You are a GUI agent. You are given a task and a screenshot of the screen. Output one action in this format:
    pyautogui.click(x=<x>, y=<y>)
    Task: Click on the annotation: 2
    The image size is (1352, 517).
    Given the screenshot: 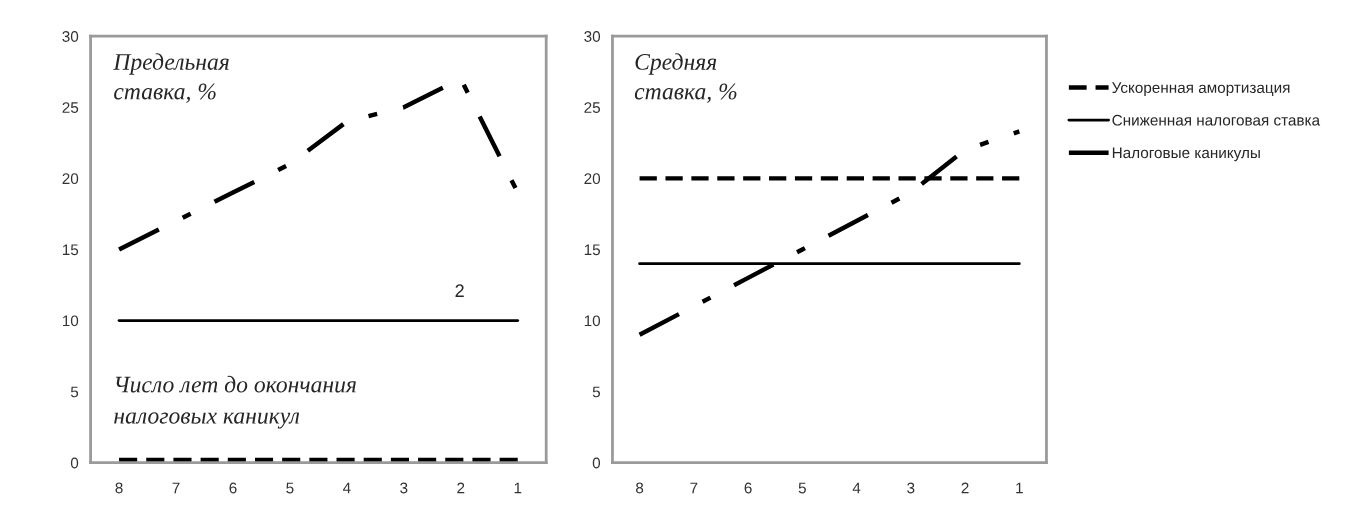 What is the action you would take?
    pyautogui.click(x=459, y=290)
    